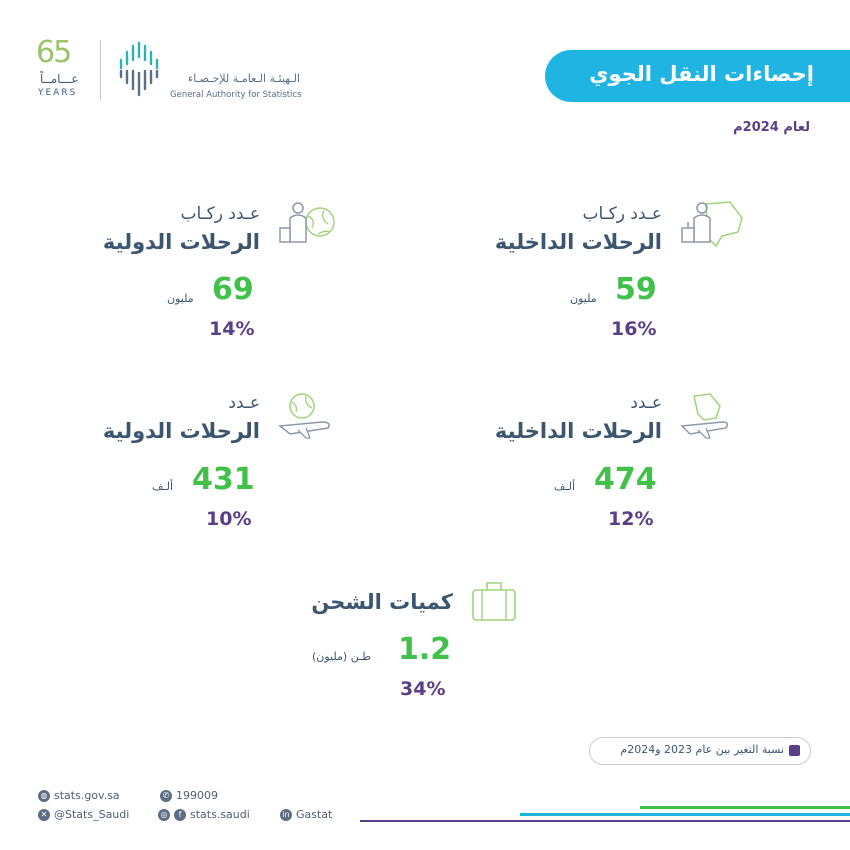 The width and height of the screenshot is (850, 850). What do you see at coordinates (100, 70) in the screenshot?
I see `logo-divider` at bounding box center [100, 70].